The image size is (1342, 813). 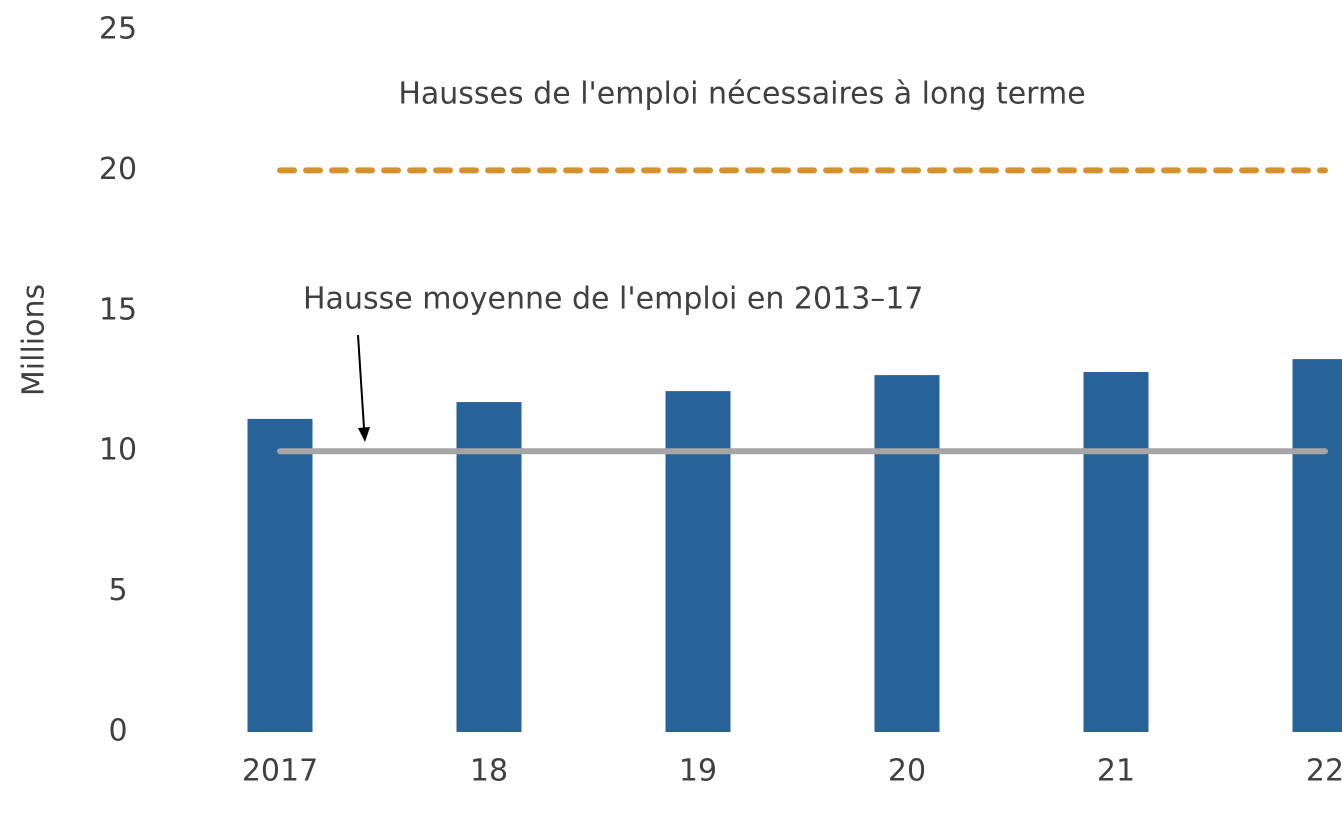 I want to click on y-tick-label: 0, so click(x=117, y=731).